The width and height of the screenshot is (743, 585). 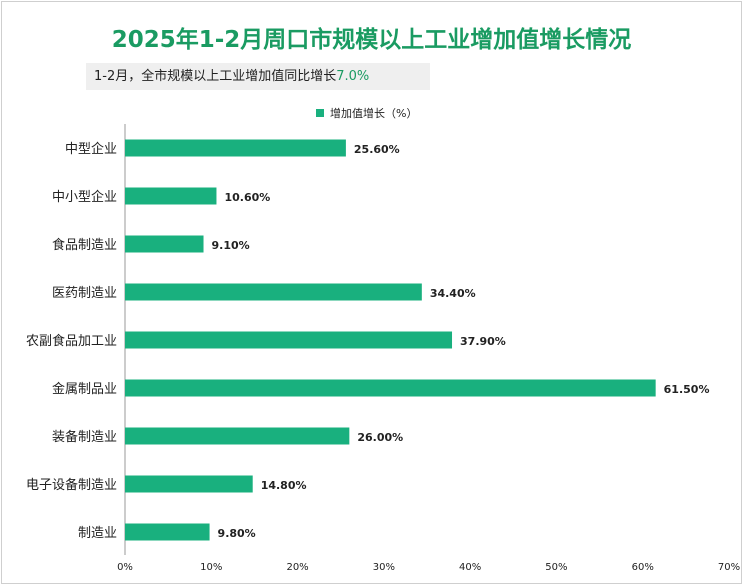 What do you see at coordinates (384, 567) in the screenshot?
I see `x-tick-label: 30%` at bounding box center [384, 567].